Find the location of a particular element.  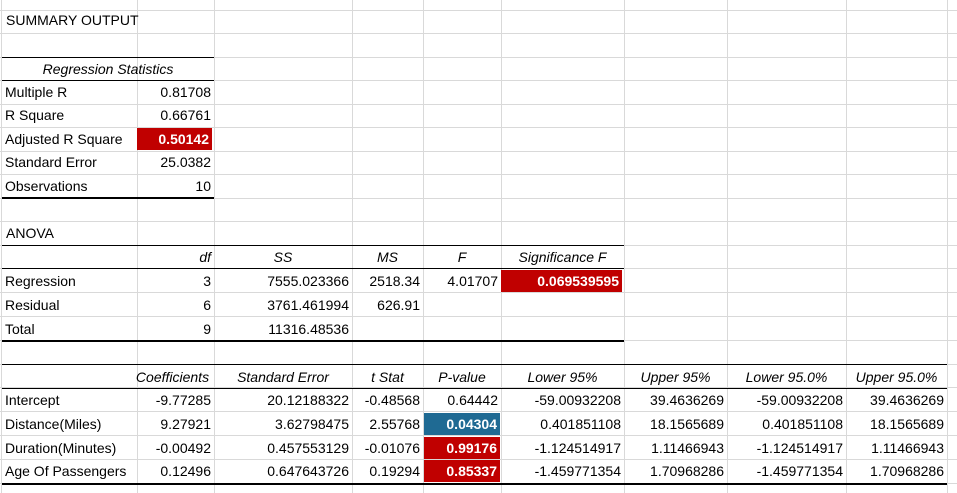

coef-lower95: -1.124514917 is located at coordinates (577, 448).